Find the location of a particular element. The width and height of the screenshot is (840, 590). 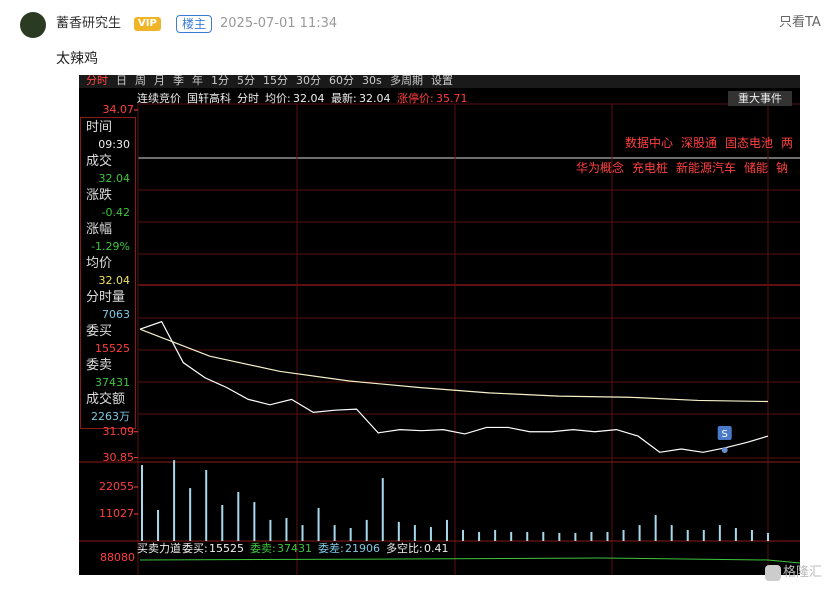

toolbar-item: 1分 is located at coordinates (220, 80).